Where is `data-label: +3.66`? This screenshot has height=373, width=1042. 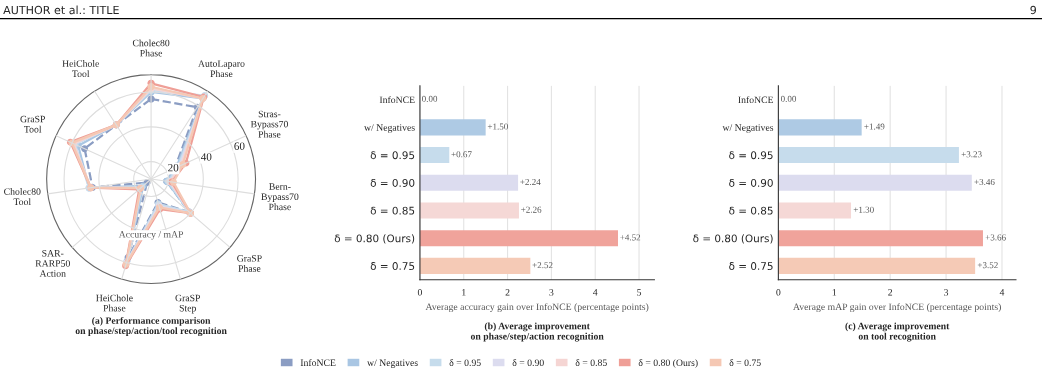 data-label: +3.66 is located at coordinates (995, 237).